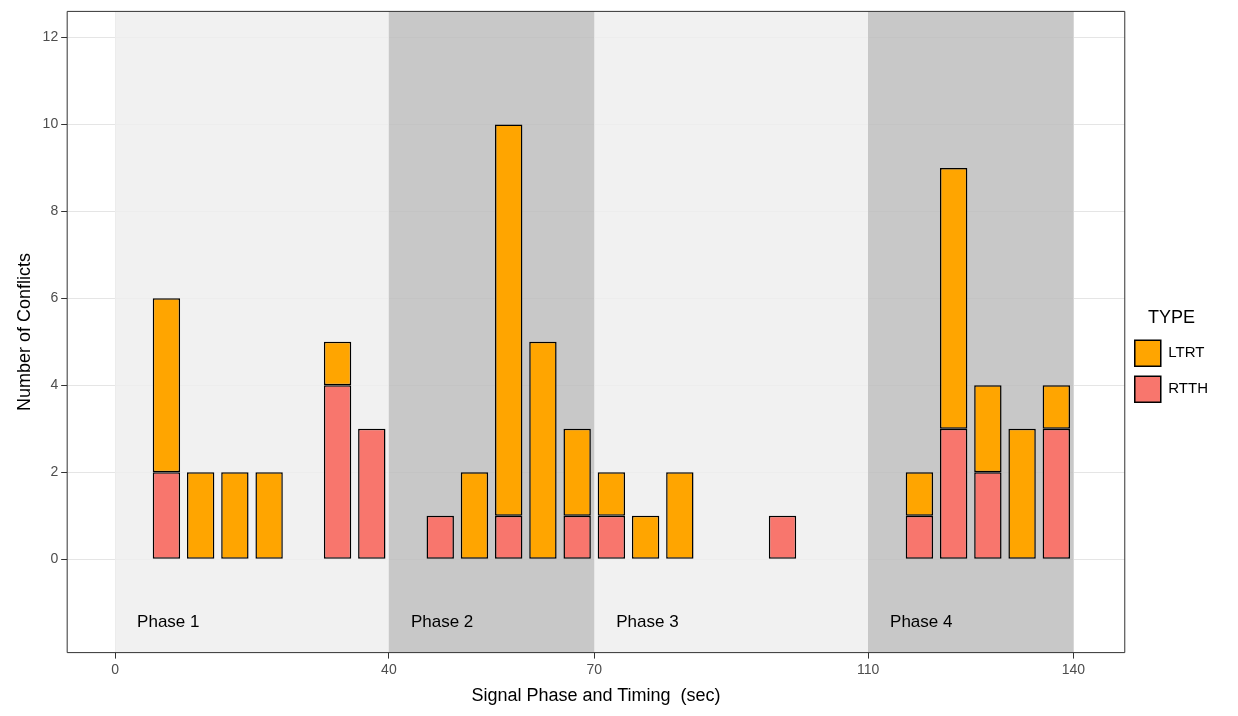  What do you see at coordinates (168, 621) in the screenshot?
I see `band-label: Phase 1` at bounding box center [168, 621].